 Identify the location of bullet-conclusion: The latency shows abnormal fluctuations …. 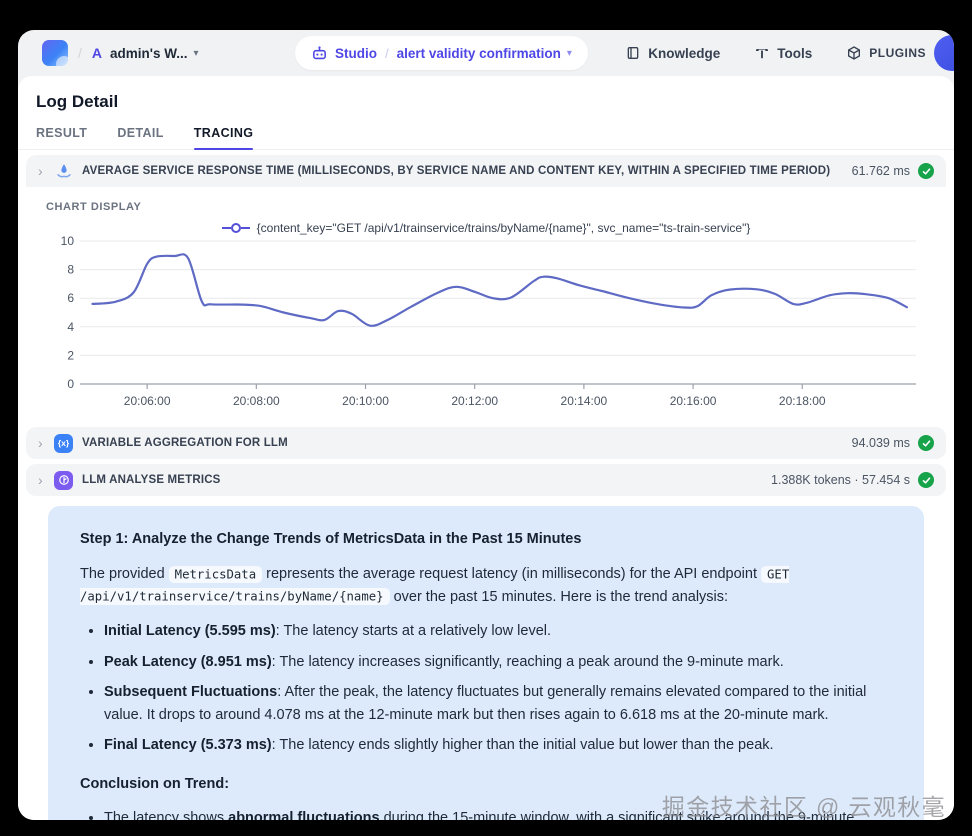
(499, 813).